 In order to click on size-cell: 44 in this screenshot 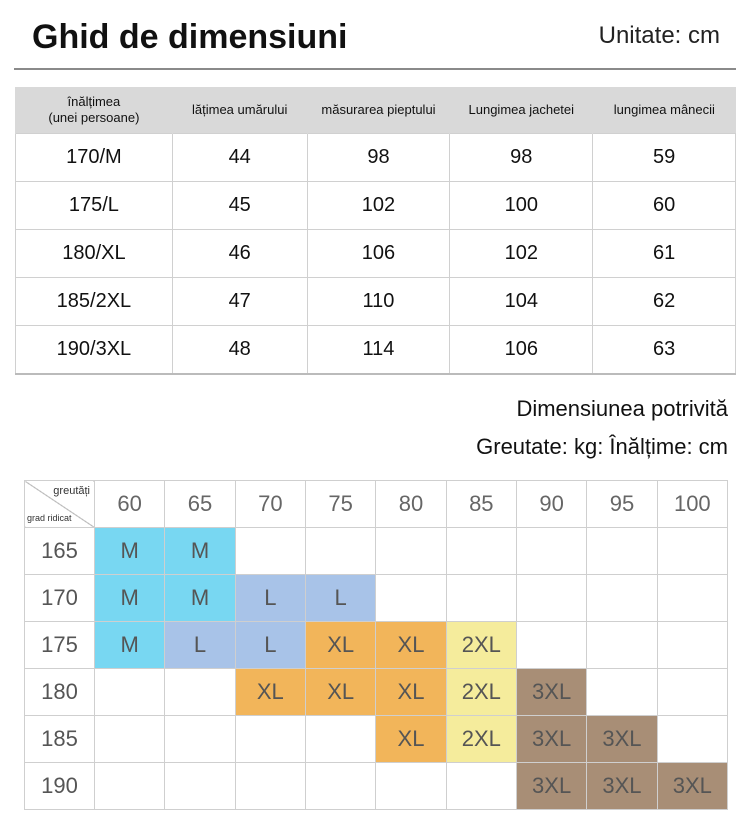, I will do `click(239, 157)`.